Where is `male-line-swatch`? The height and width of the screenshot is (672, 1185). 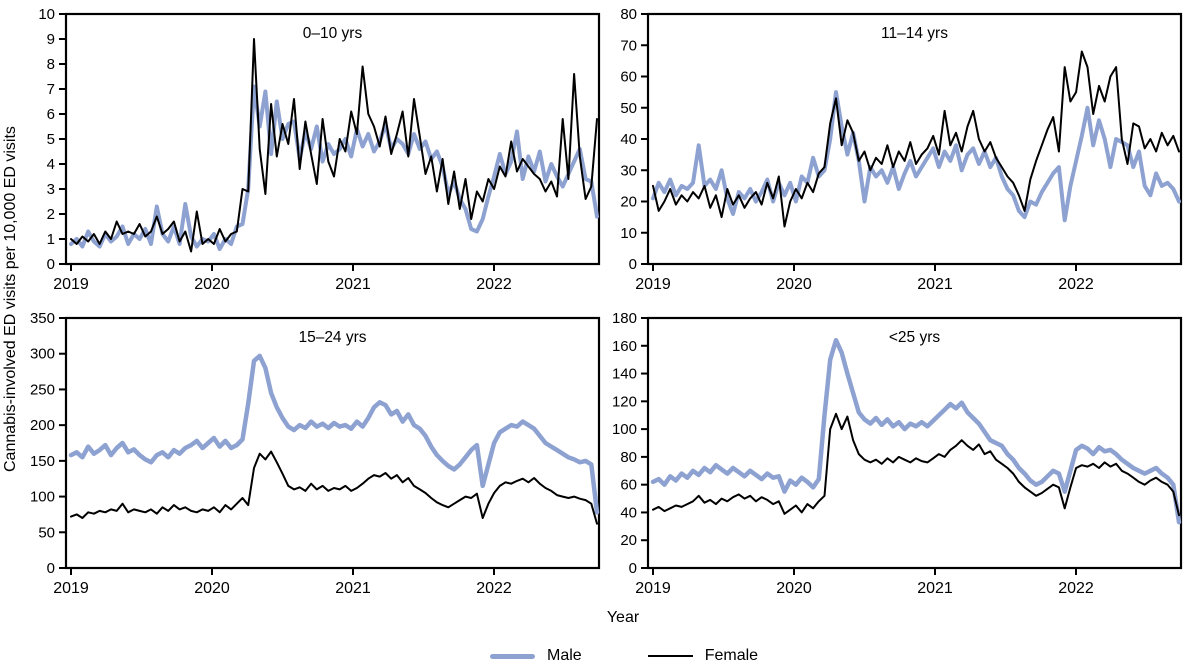 male-line-swatch is located at coordinates (512, 656).